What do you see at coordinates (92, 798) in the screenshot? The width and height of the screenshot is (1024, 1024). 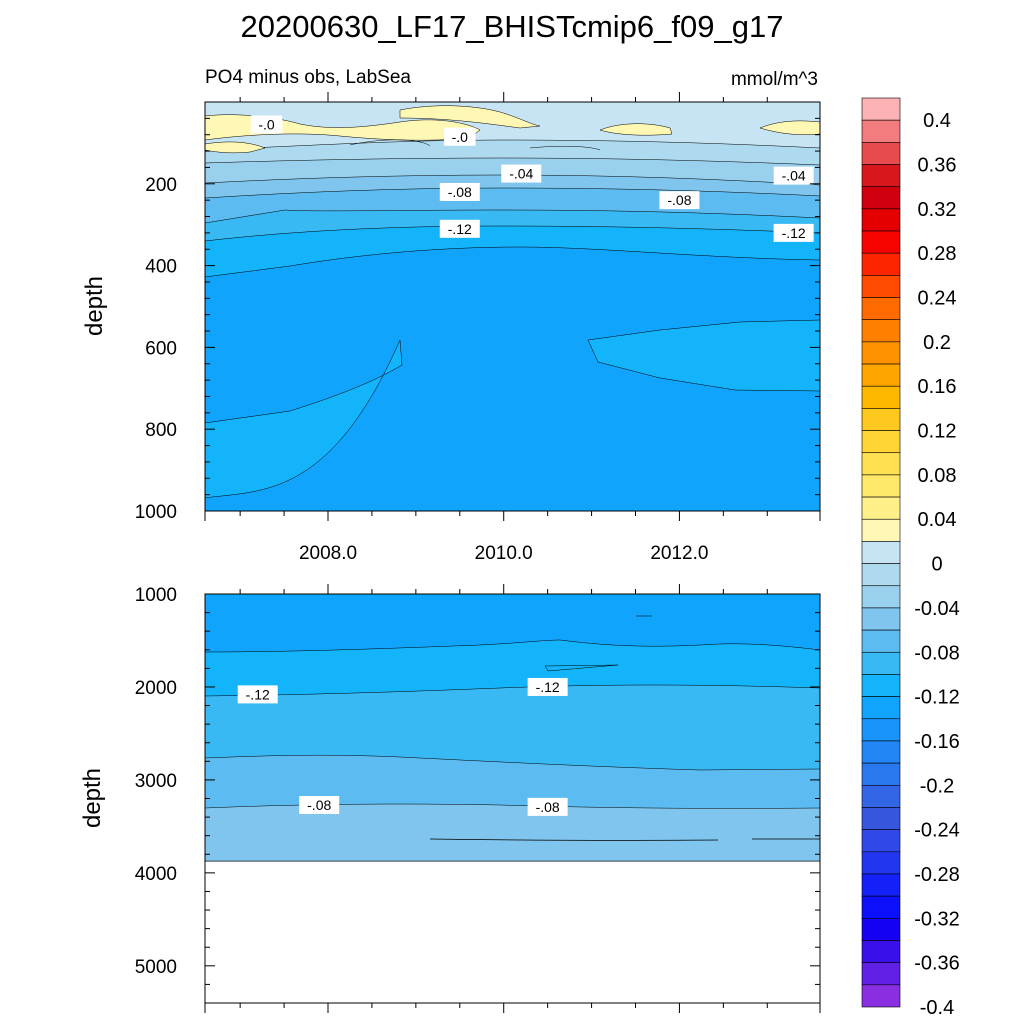 I see `lower-y-axis-label: depth` at bounding box center [92, 798].